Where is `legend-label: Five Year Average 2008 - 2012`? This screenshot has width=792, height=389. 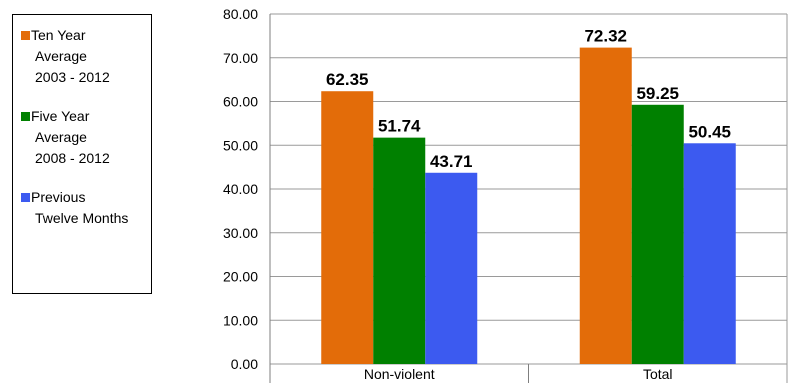
legend-label: Five Year Average 2008 - 2012 is located at coordinates (70, 137).